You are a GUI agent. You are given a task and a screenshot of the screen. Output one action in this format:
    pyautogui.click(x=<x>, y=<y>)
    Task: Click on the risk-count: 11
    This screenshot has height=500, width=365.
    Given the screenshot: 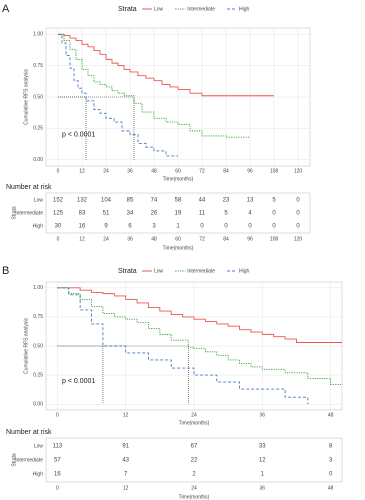 What is the action you would take?
    pyautogui.click(x=202, y=214)
    